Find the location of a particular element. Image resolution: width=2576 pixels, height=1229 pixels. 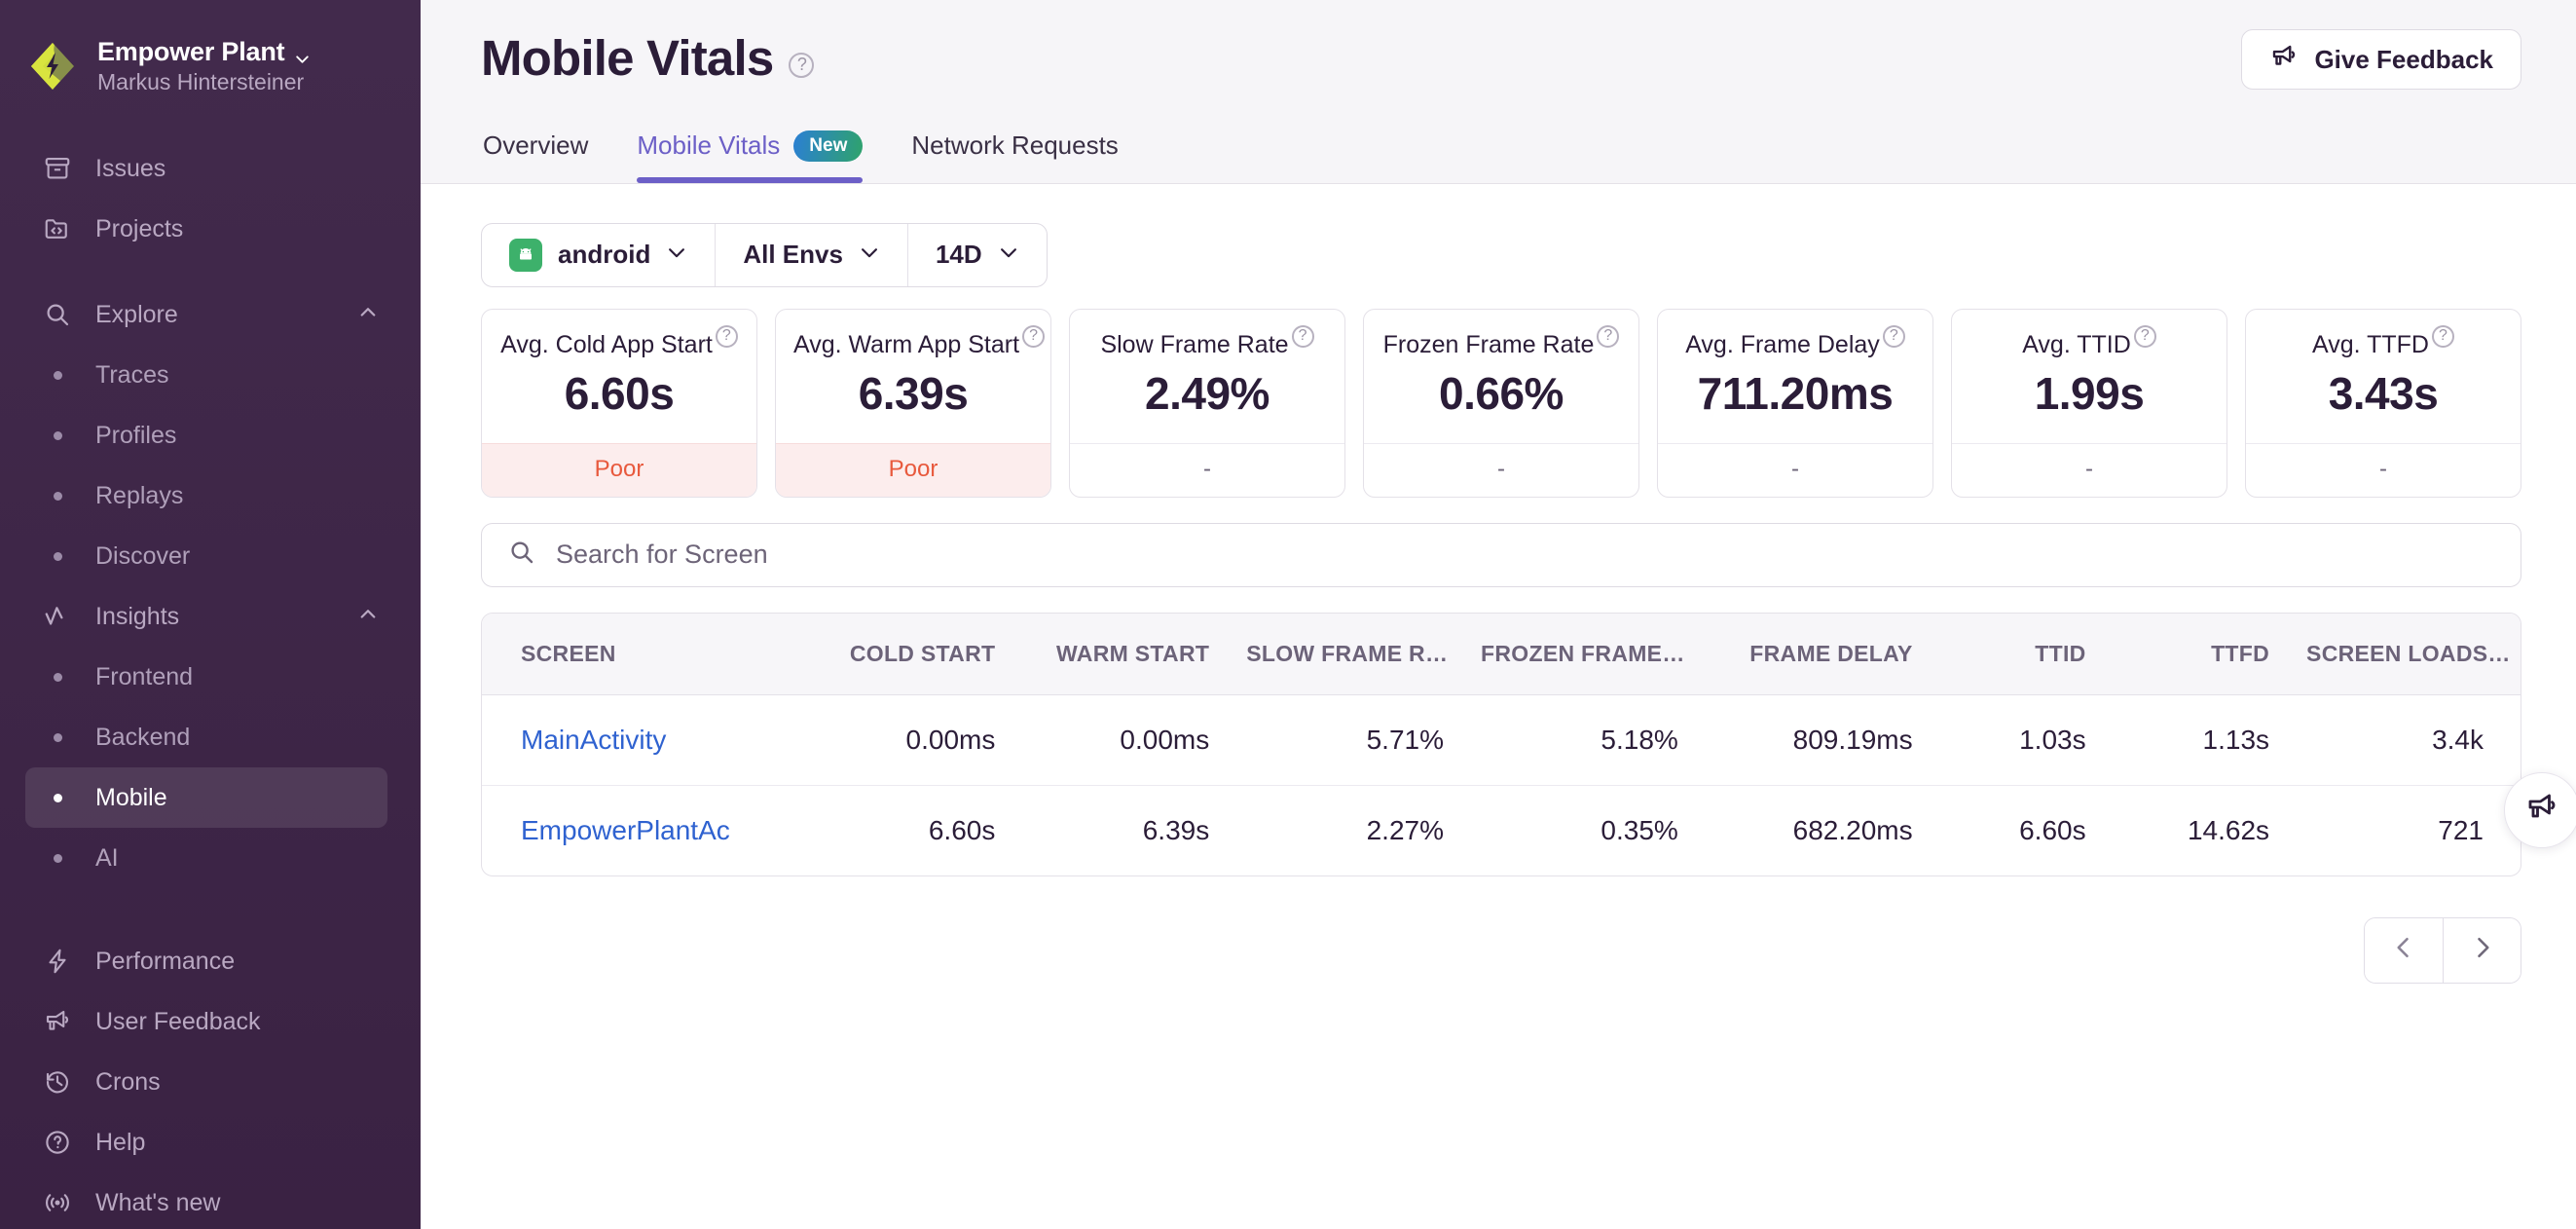

filter-platform-label: android is located at coordinates (604, 255).